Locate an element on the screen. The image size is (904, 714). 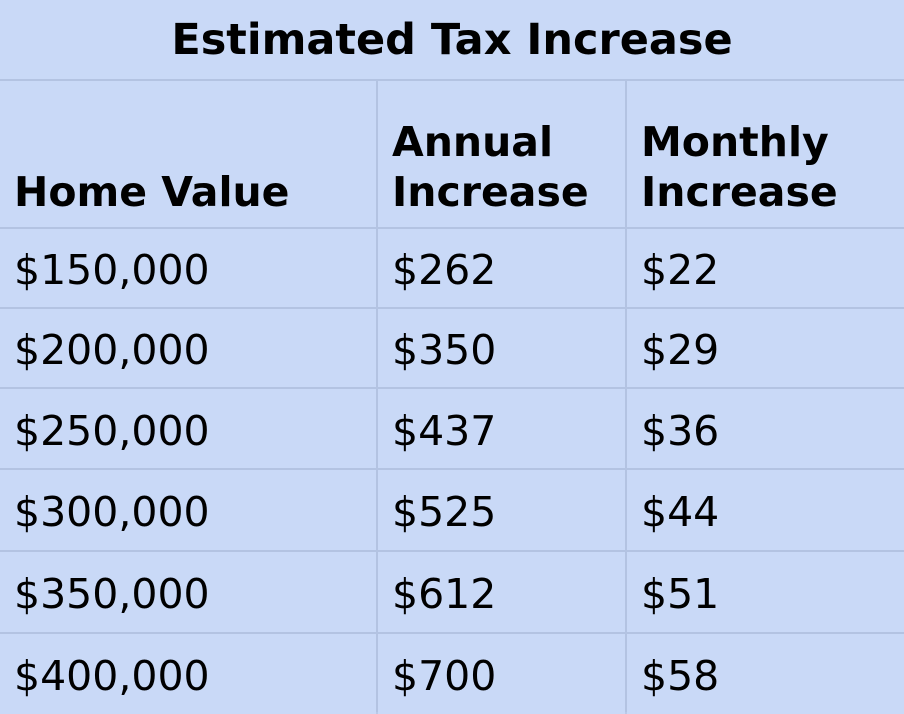
cell-annual-increase: $700 is located at coordinates (501, 674).